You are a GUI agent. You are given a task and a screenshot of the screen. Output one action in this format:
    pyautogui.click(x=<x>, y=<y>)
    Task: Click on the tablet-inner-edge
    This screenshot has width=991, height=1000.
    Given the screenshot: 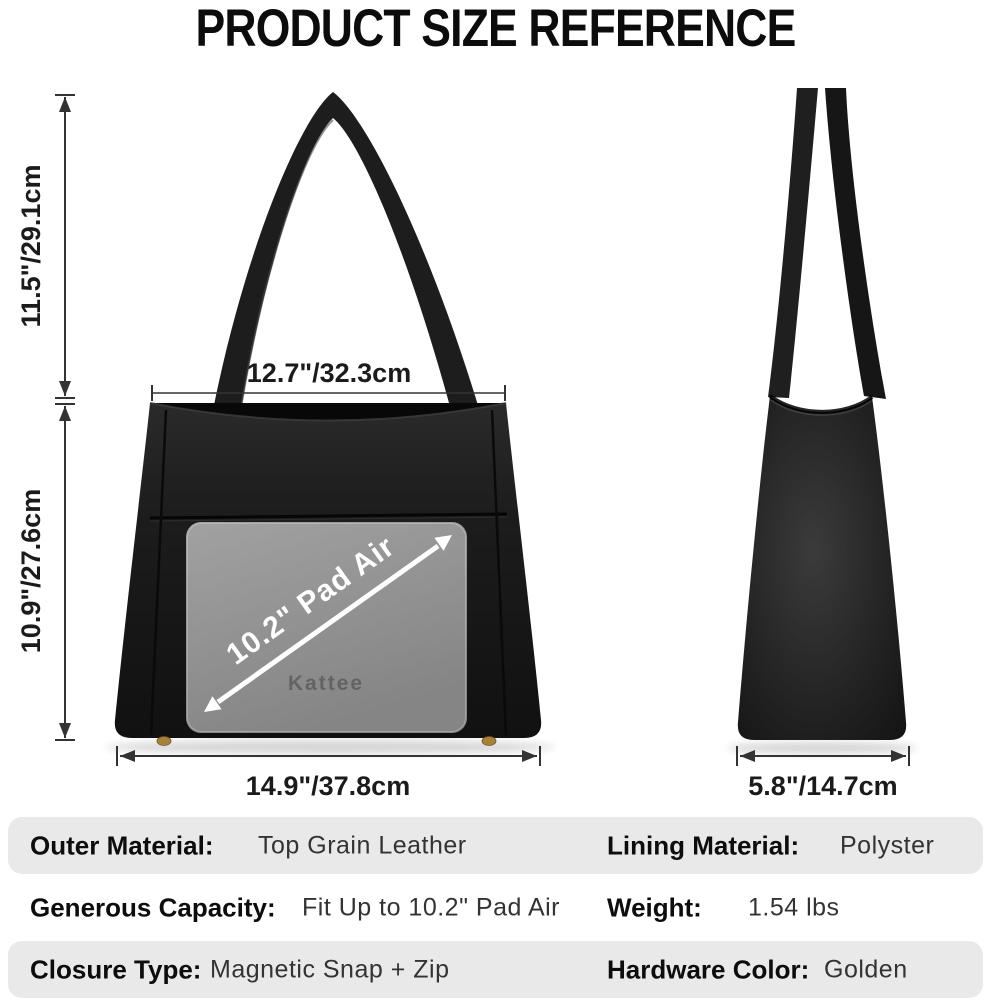 What is the action you would take?
    pyautogui.click(x=326, y=627)
    